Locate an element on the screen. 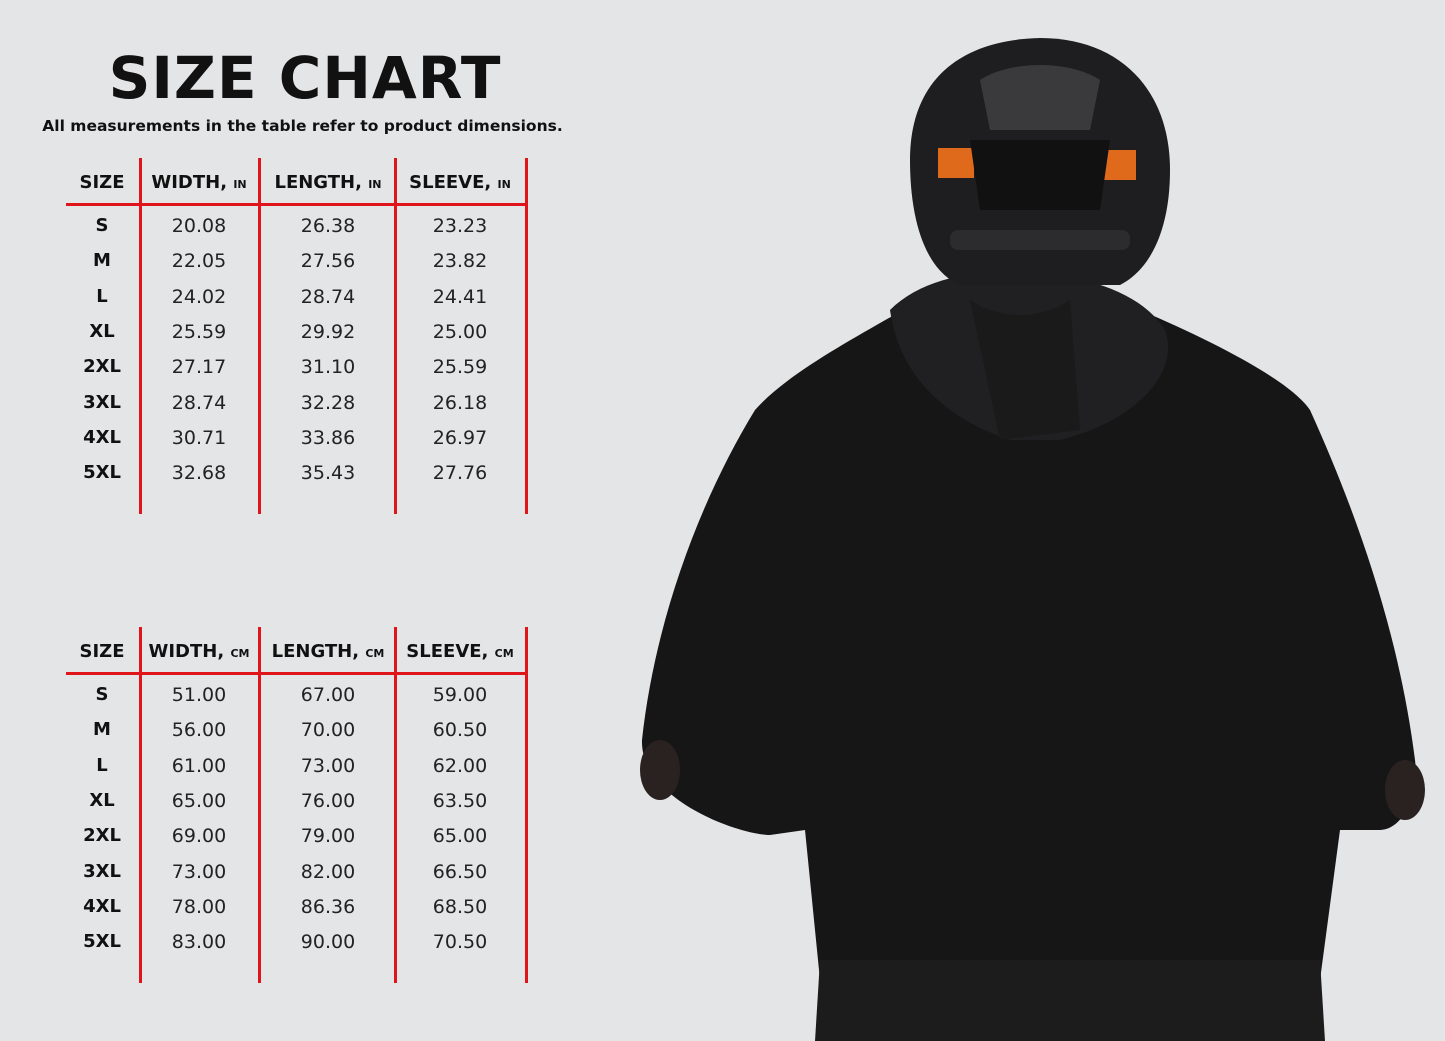 The image size is (1445, 1041). measurement-cell: 27.76 is located at coordinates (460, 473).